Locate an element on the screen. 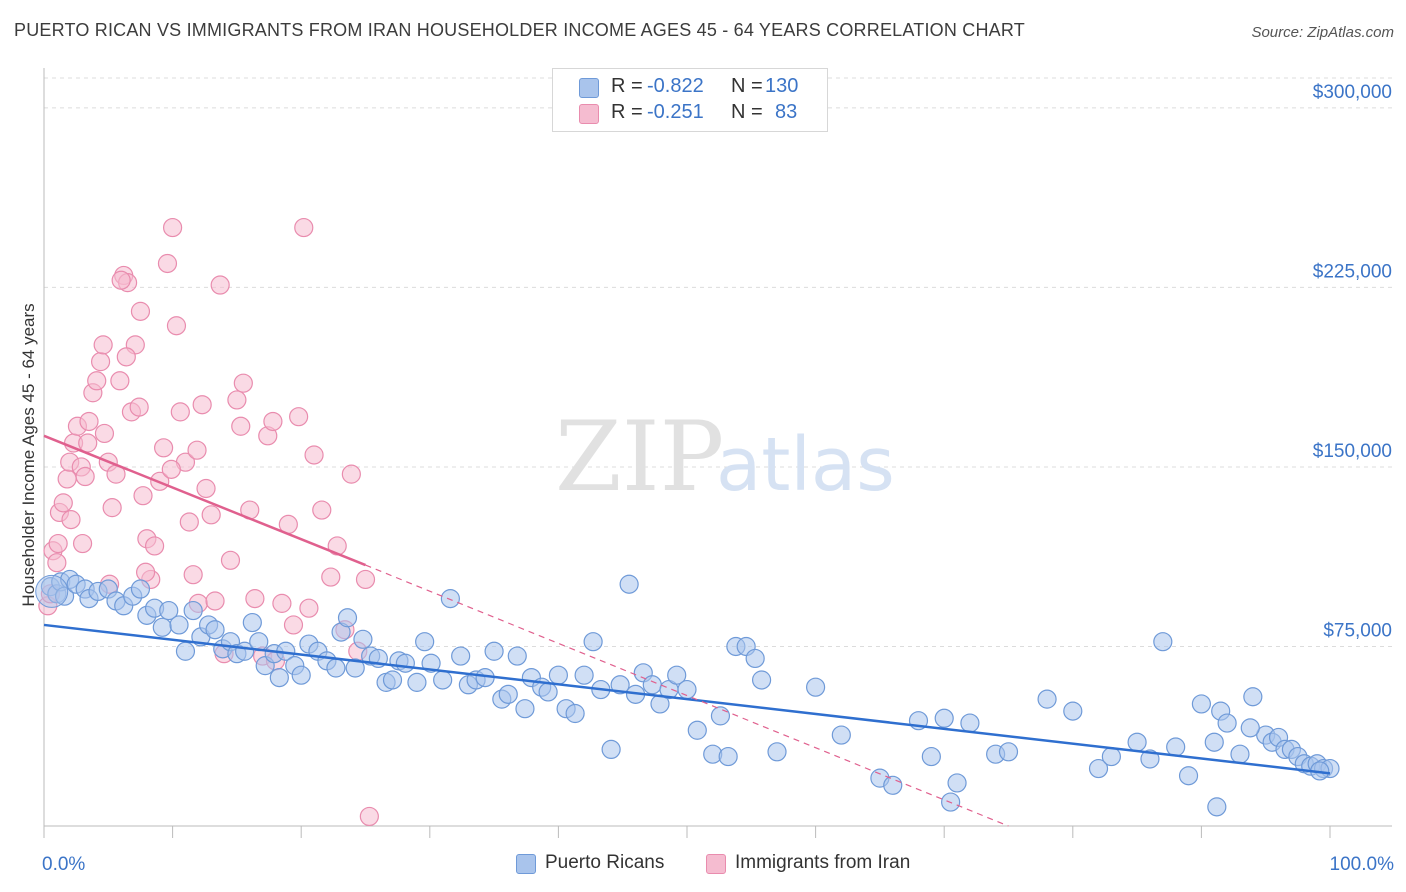  y-tick-label: $300,000 is located at coordinates (1352, 92).